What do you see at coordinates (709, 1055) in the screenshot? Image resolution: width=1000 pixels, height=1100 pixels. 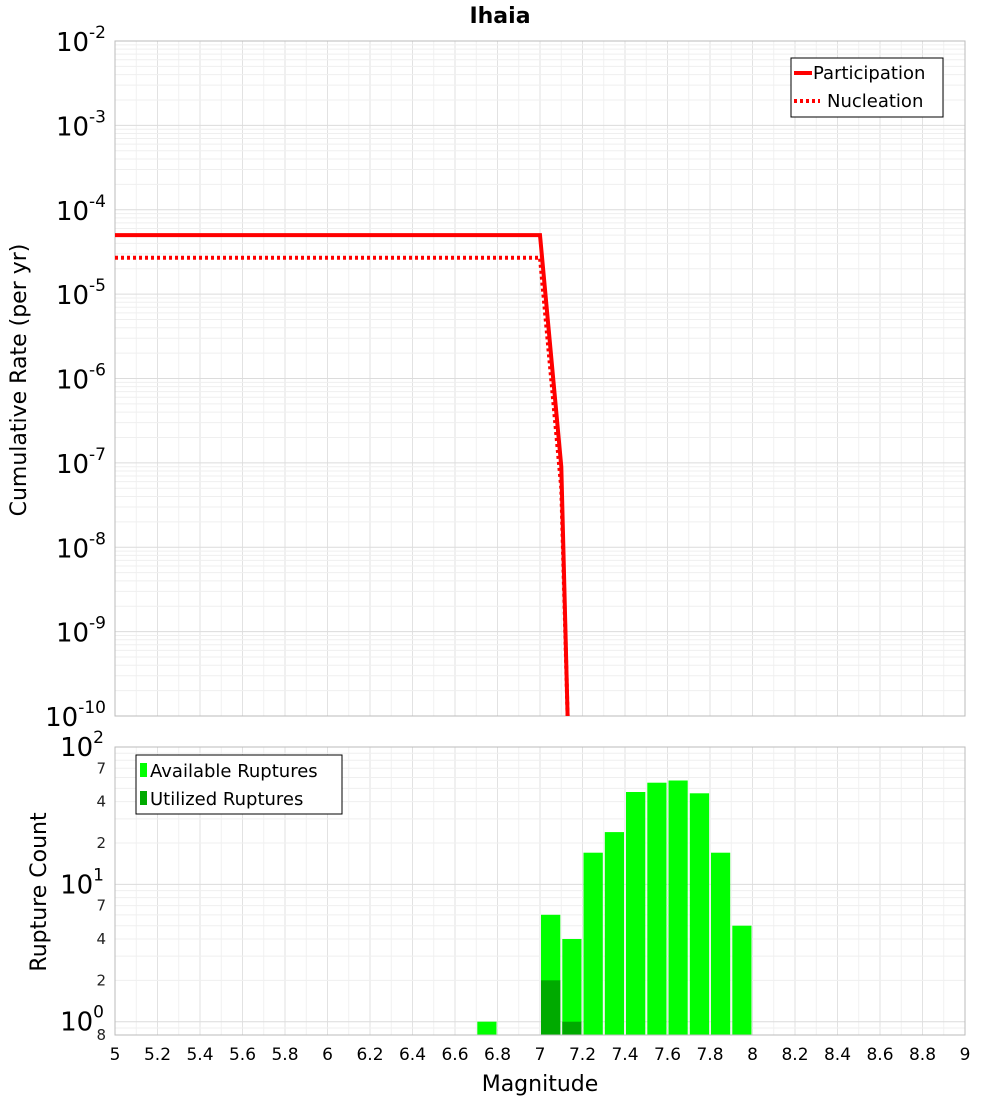 I see `x-tick-label: 7.8` at bounding box center [709, 1055].